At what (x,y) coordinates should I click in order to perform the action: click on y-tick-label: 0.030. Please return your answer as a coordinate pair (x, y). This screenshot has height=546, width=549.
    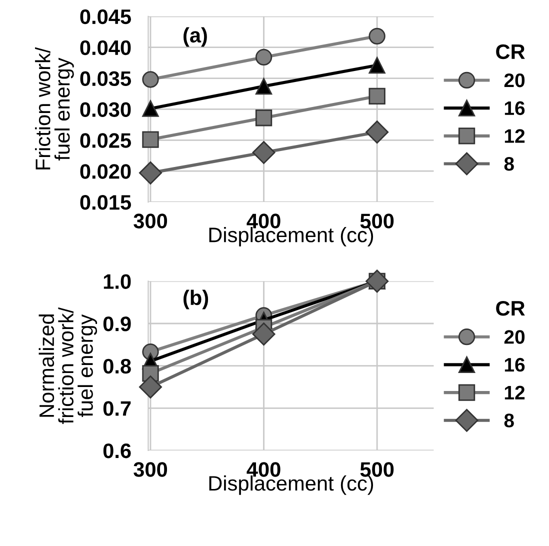
    Looking at the image, I should click on (105, 109).